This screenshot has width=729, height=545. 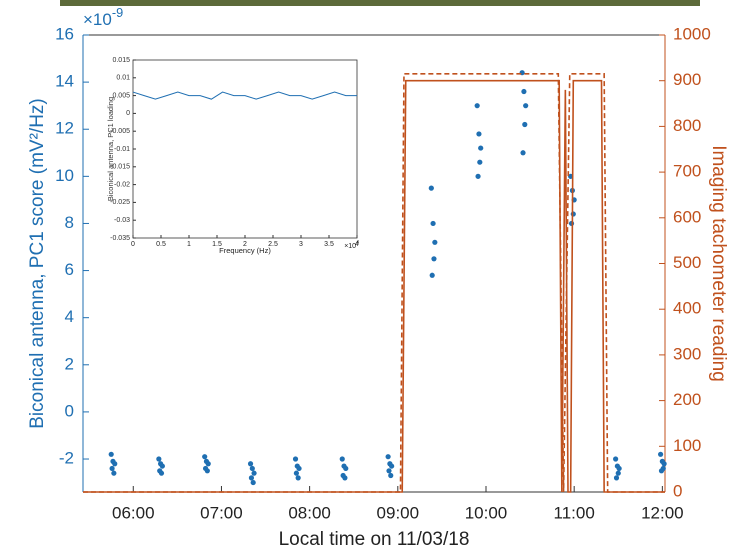 I want to click on x-tick-label: 3.5, so click(x=329, y=244).